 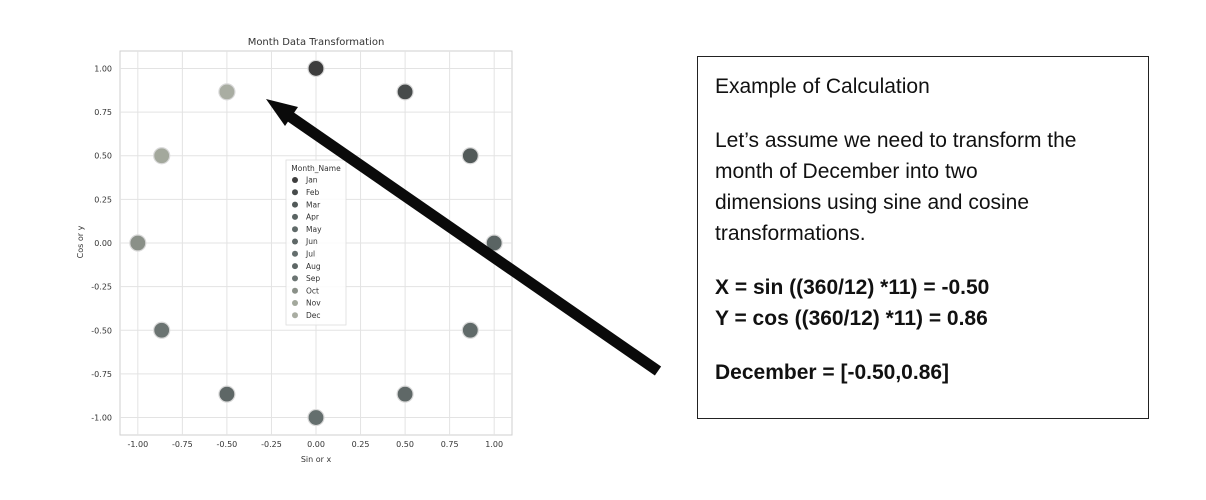 I want to click on legend-label-feb: Feb, so click(x=313, y=192).